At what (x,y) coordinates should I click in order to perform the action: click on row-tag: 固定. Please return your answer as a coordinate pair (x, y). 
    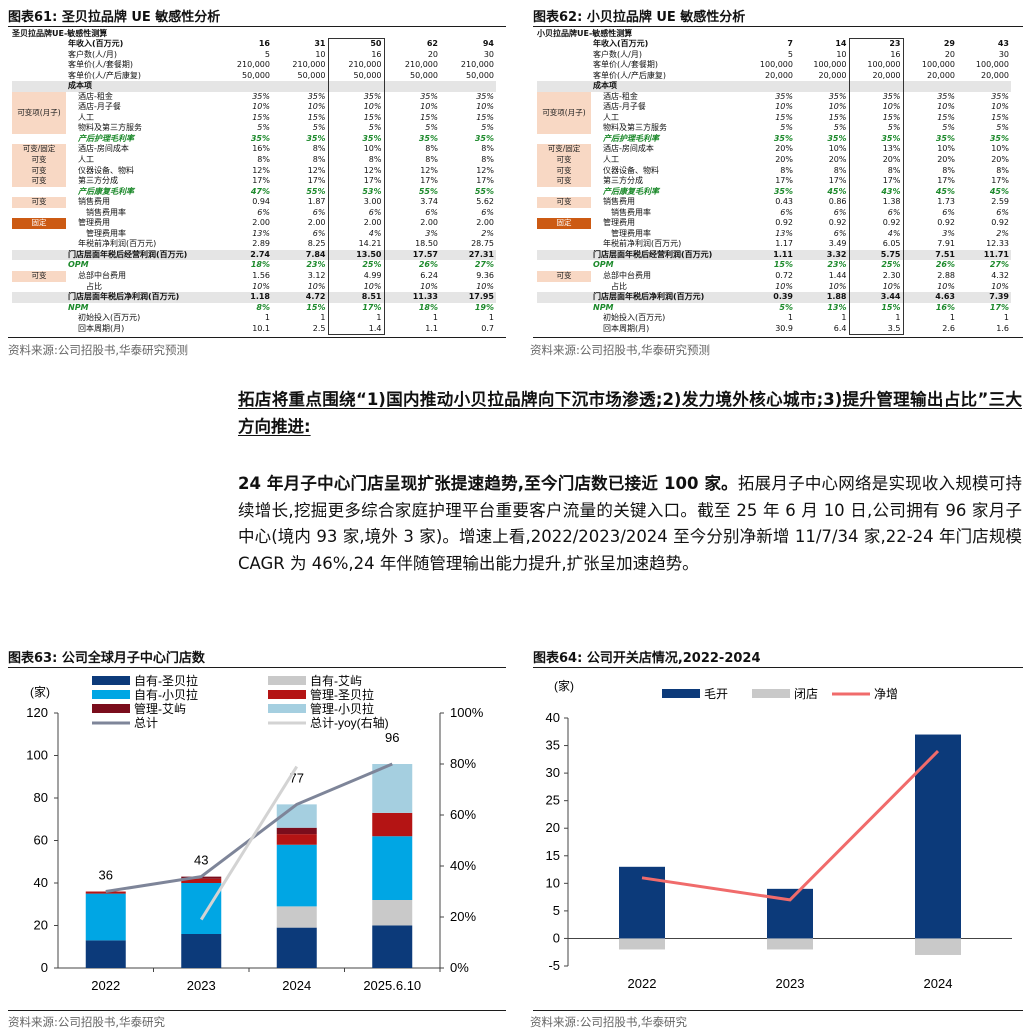
    Looking at the image, I should click on (39, 223).